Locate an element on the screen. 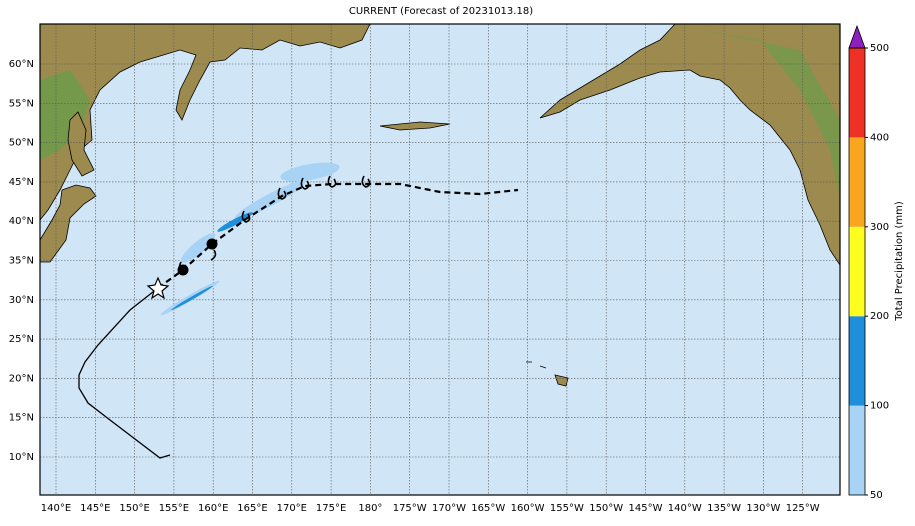 The width and height of the screenshot is (915, 526). colorbar-tick-label: 400 is located at coordinates (879, 137).